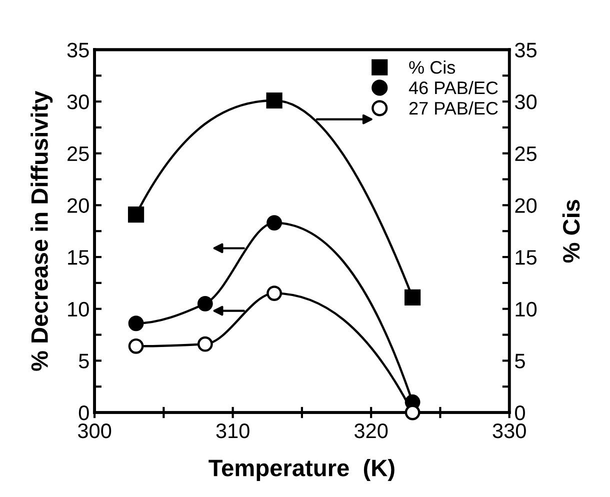 Image resolution: width=610 pixels, height=497 pixels. I want to click on y-tick-label: 25, so click(78, 154).